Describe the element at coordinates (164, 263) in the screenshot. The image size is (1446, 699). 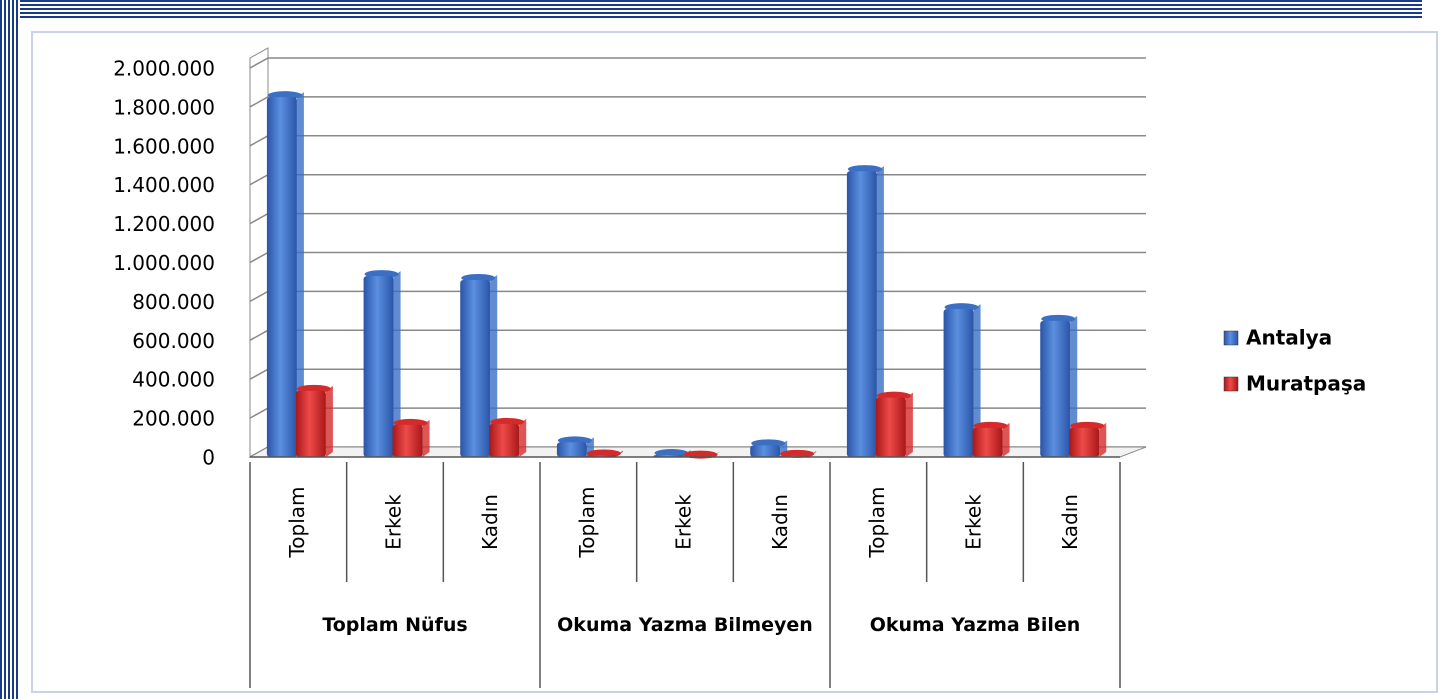
I see `y-tick-label: 1.000.000` at that location.